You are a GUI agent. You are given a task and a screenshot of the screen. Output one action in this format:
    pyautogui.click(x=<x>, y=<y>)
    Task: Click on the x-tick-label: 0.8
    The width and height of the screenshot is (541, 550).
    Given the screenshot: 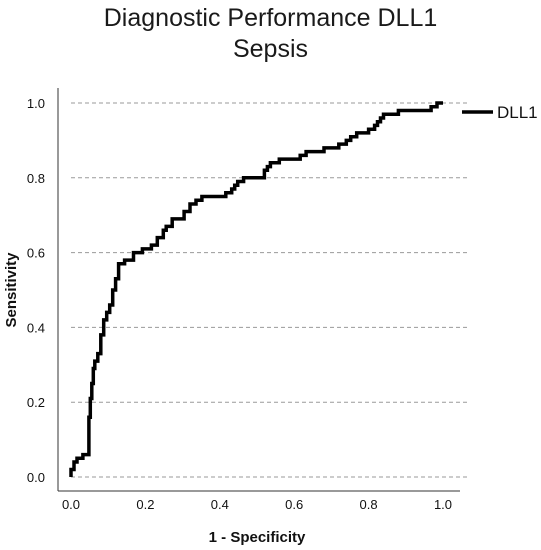 What is the action you would take?
    pyautogui.click(x=369, y=504)
    